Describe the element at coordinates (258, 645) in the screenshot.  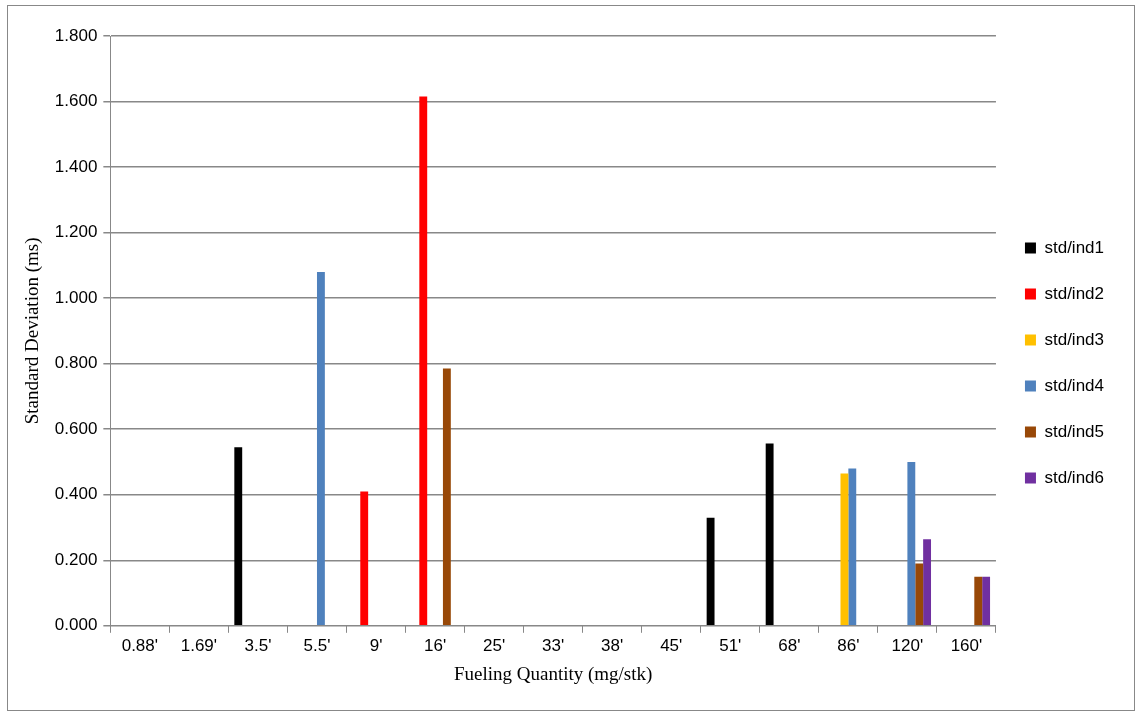
I see `x-tick-label: 3.5'` at that location.